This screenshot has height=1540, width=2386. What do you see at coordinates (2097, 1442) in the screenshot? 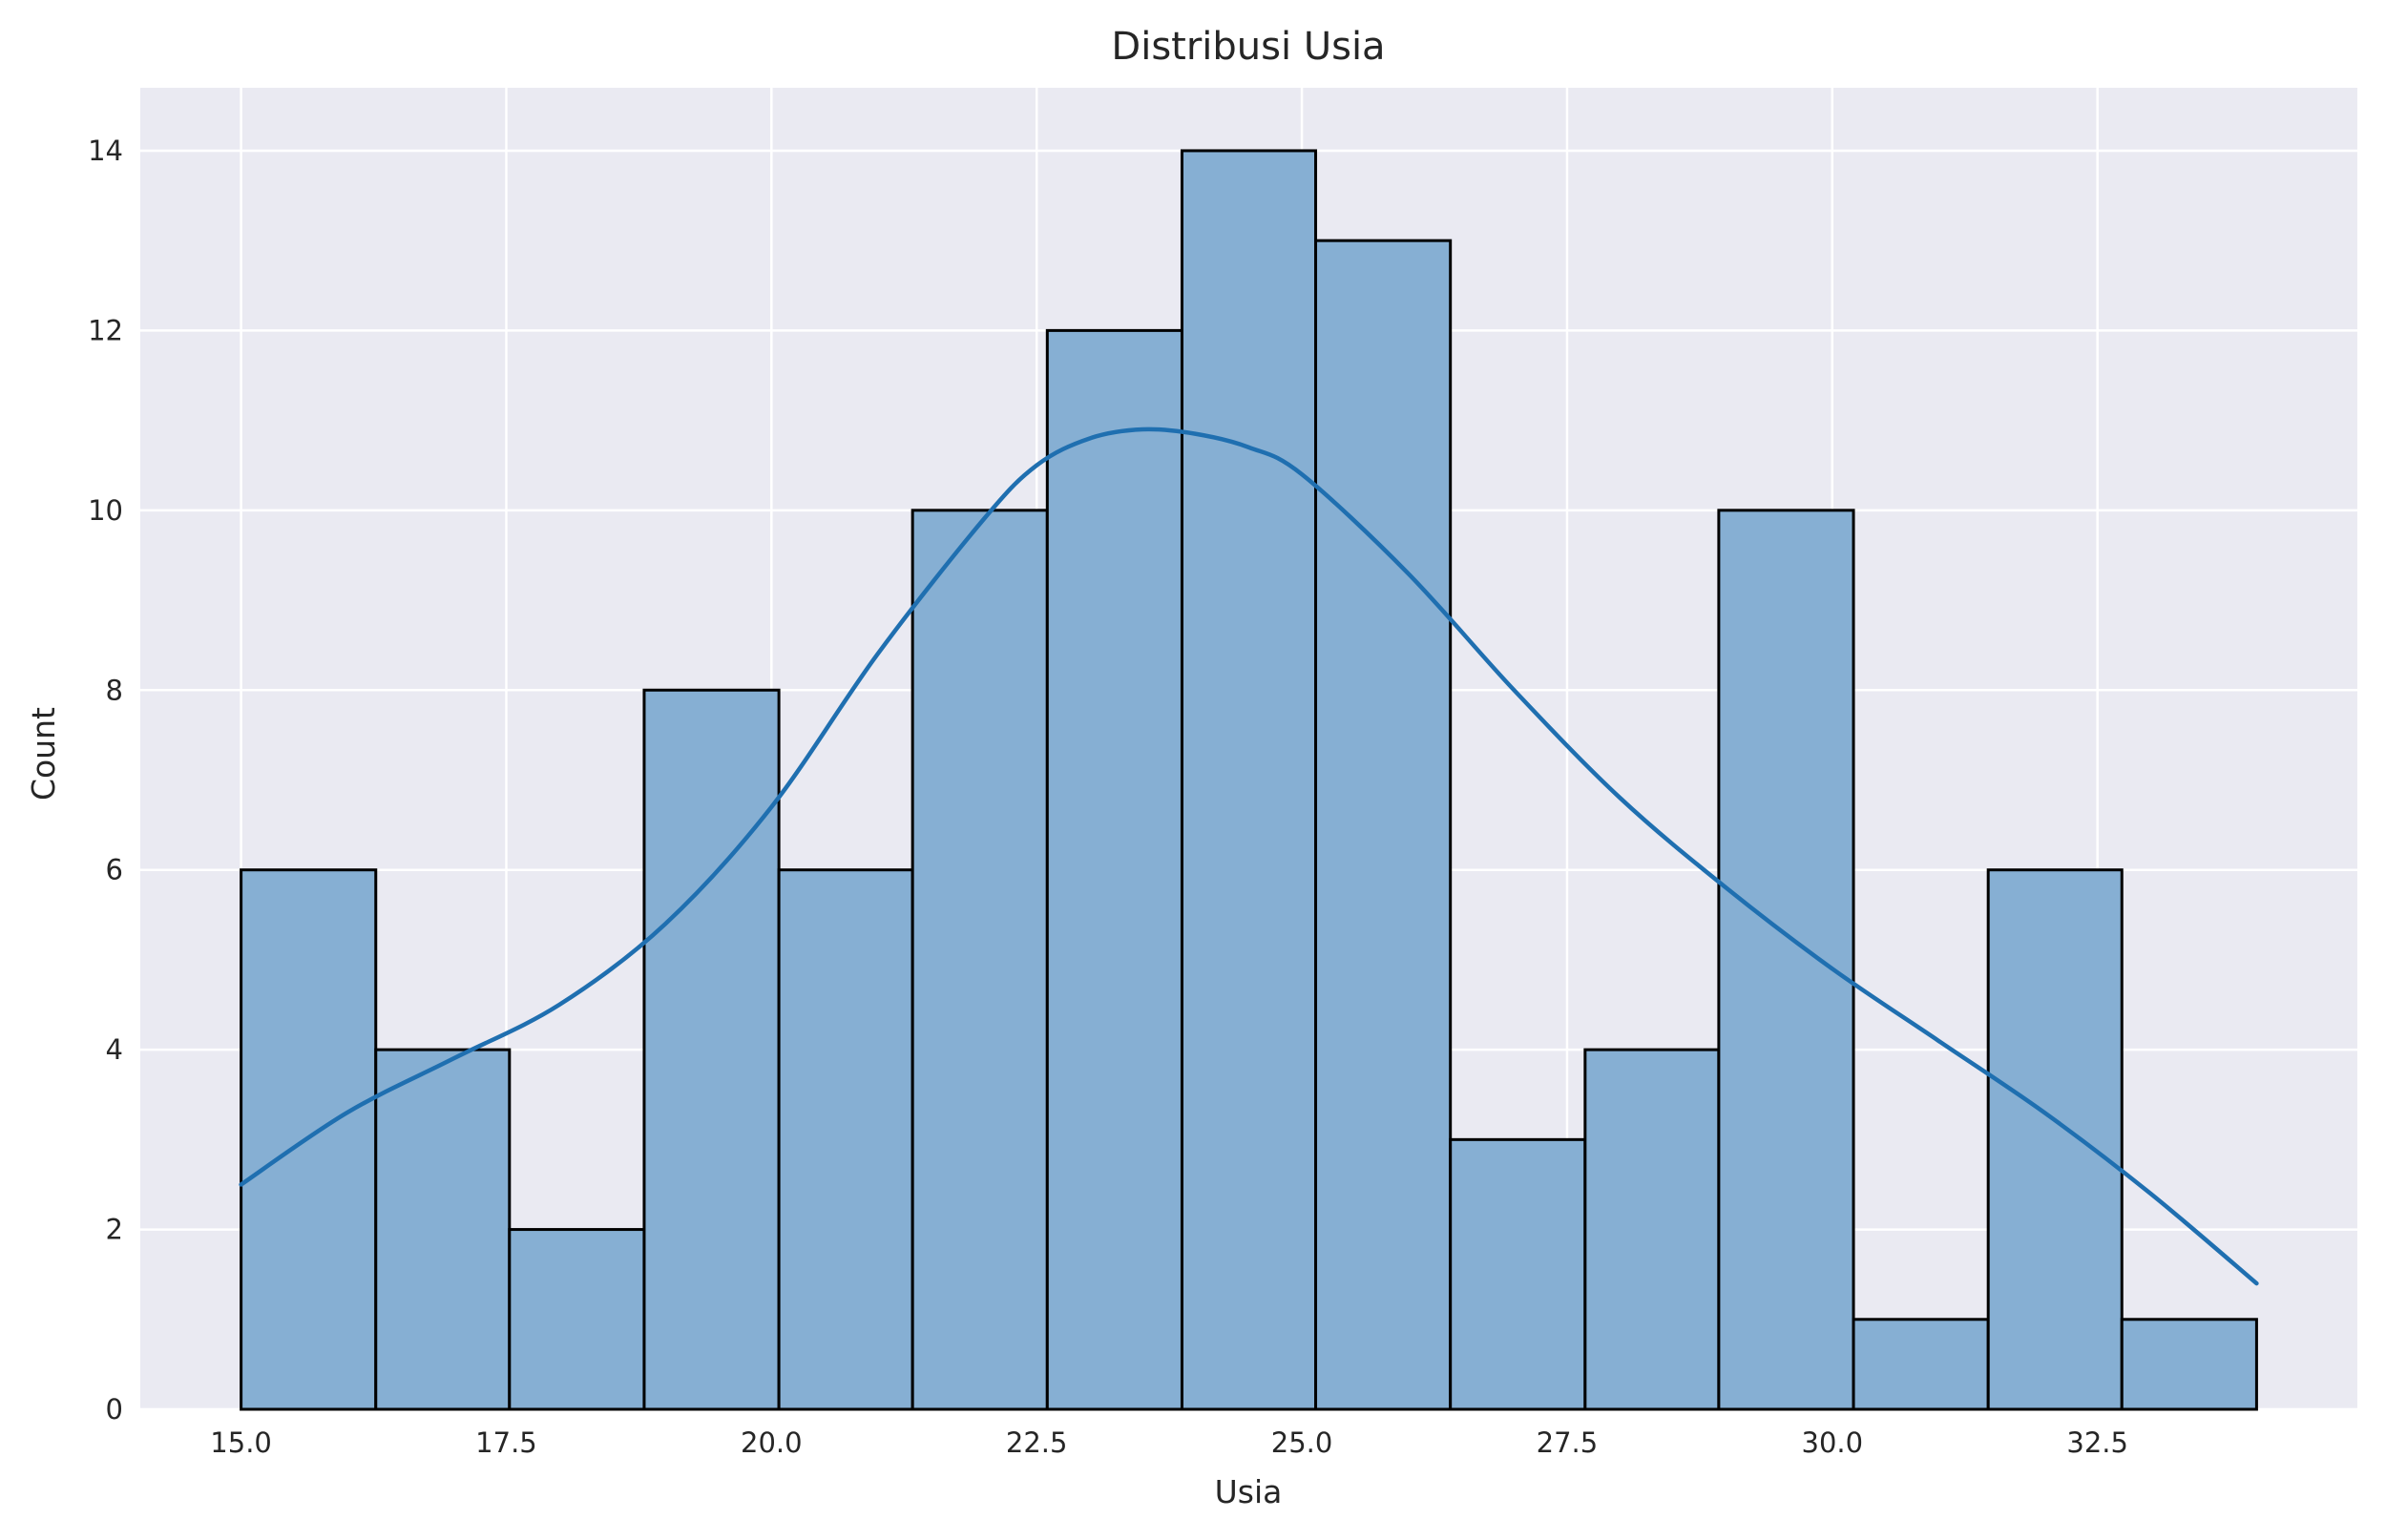
I see `x-tick-label: 32.5` at bounding box center [2097, 1442].